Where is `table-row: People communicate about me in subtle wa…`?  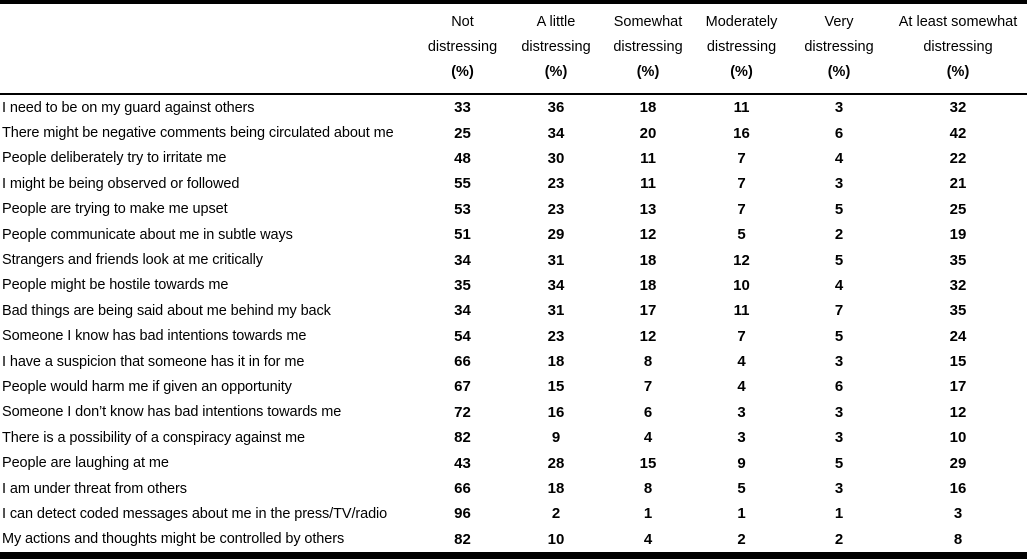 table-row: People communicate about me in subtle wa… is located at coordinates (513, 234).